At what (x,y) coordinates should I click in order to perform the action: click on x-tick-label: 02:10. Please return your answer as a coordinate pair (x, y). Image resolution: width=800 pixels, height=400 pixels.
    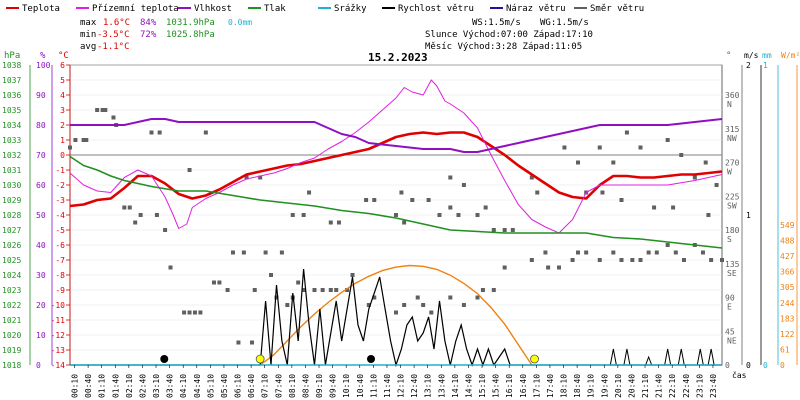
    Looking at the image, I should click on (129, 386).